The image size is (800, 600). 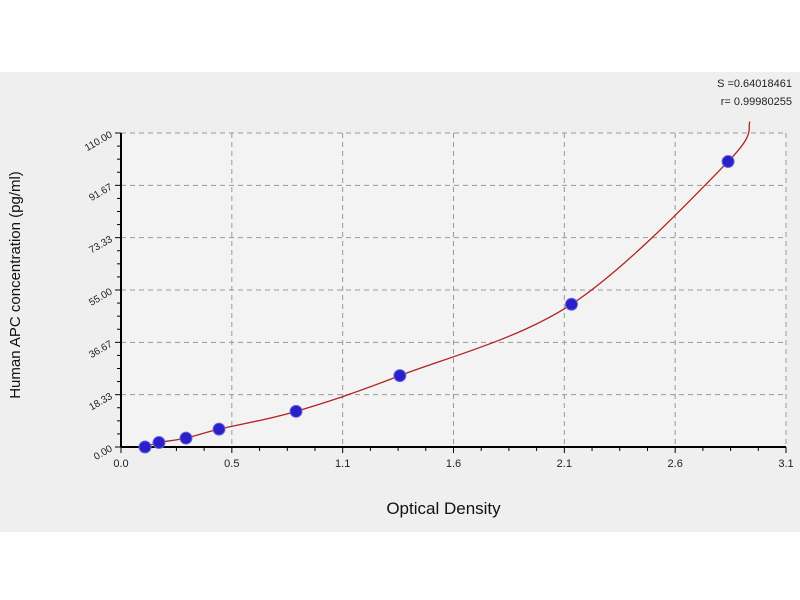 What do you see at coordinates (754, 84) in the screenshot?
I see `fit-s-annotation: S =0.64018461` at bounding box center [754, 84].